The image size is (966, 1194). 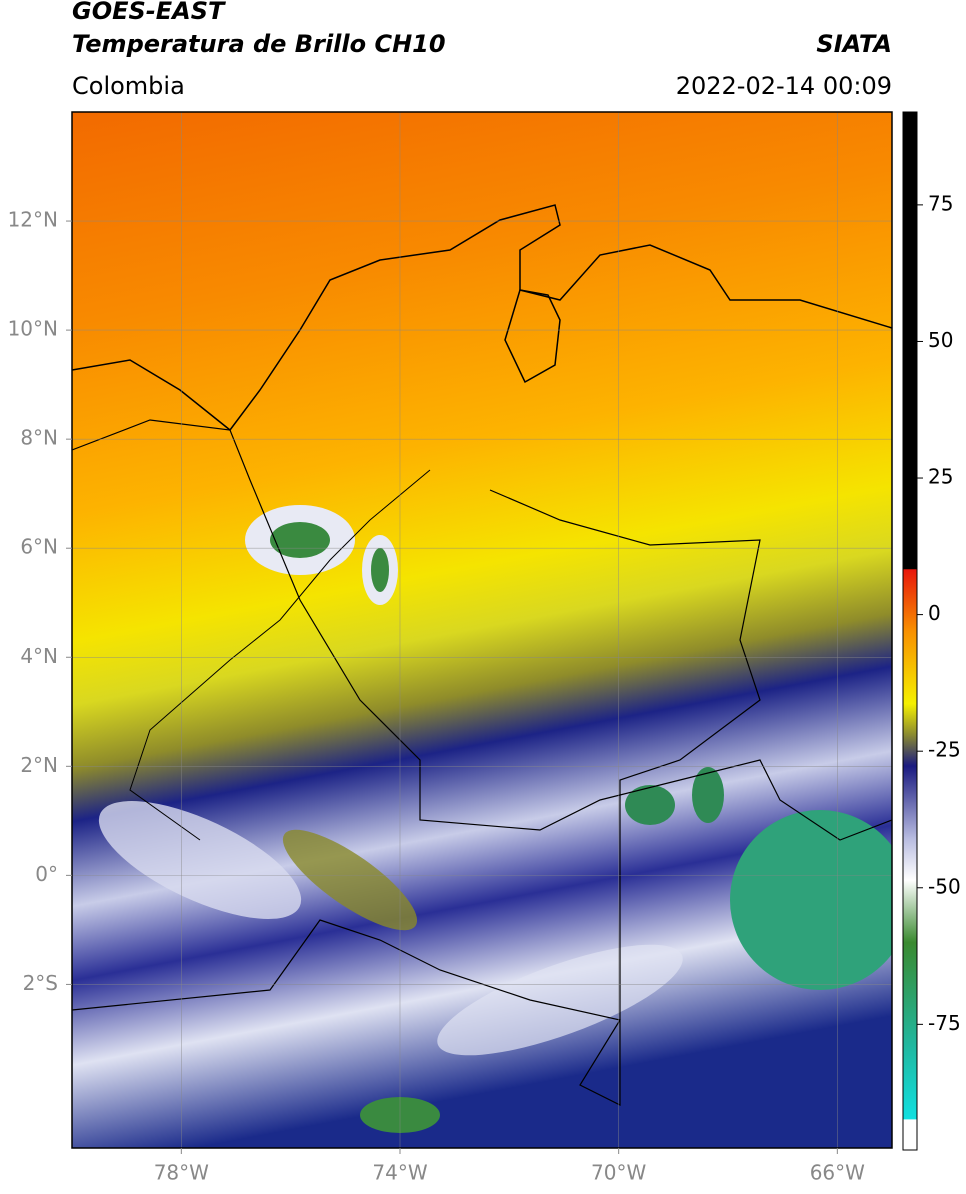 What do you see at coordinates (181, 1173) in the screenshot?
I see `x-tick-label: 78°W` at bounding box center [181, 1173].